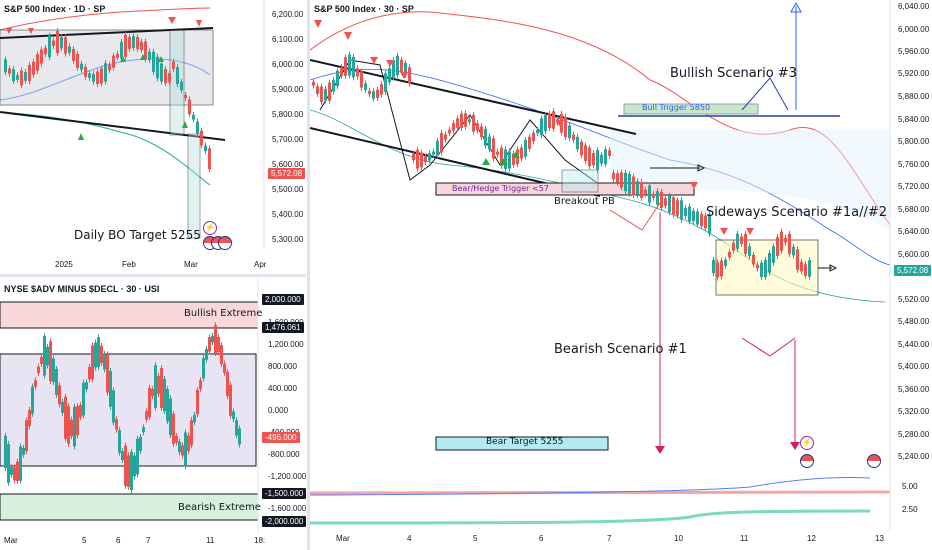 The width and height of the screenshot is (932, 550). I want to click on bull-trigger-label: Bull Trigger 5850, so click(676, 107).